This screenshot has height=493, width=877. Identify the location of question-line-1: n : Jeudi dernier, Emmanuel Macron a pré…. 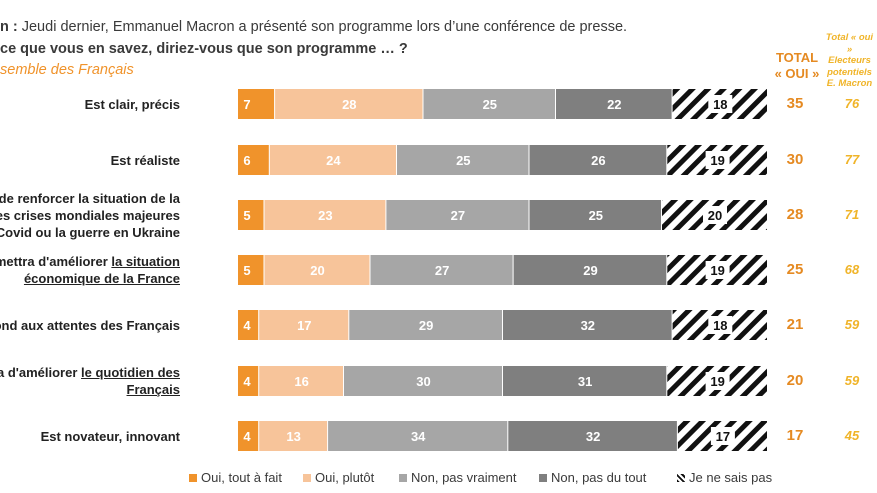
(313, 27).